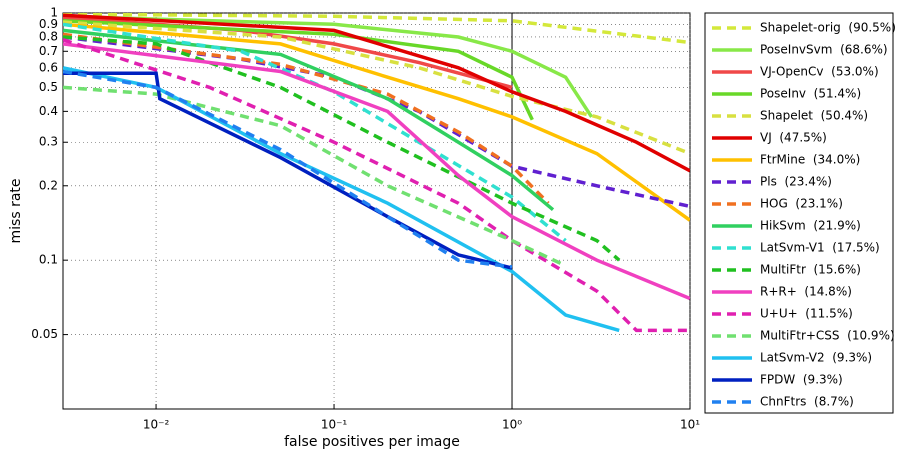 The image size is (900, 463). I want to click on y-axis-label: miss rate, so click(16, 210).